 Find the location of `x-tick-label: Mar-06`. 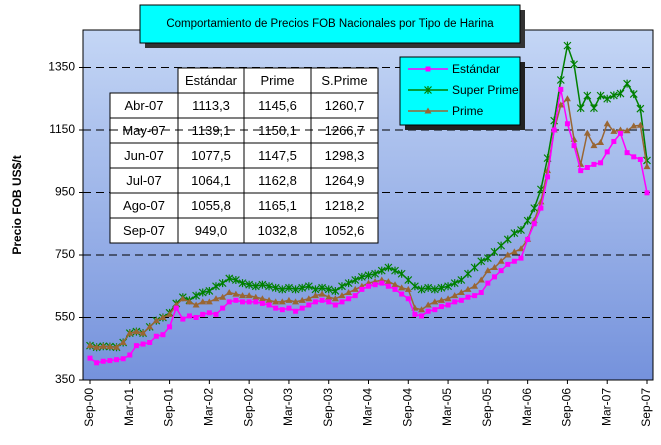

x-tick-label: Mar-06 is located at coordinates (527, 407).